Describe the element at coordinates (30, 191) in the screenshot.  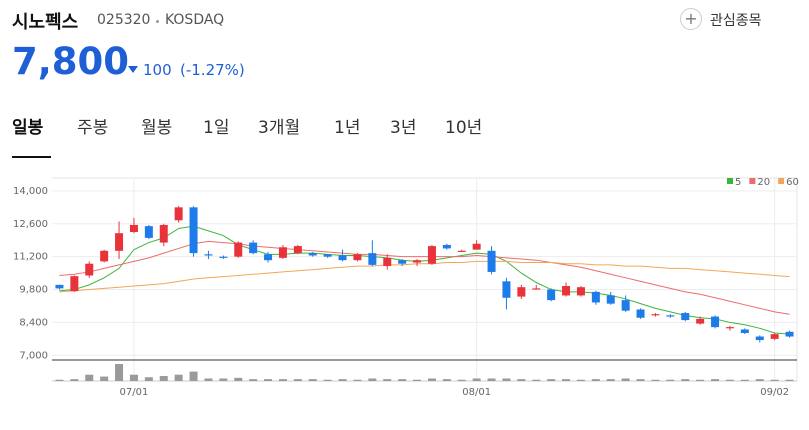
I see `y-tick-label: 14,000` at that location.